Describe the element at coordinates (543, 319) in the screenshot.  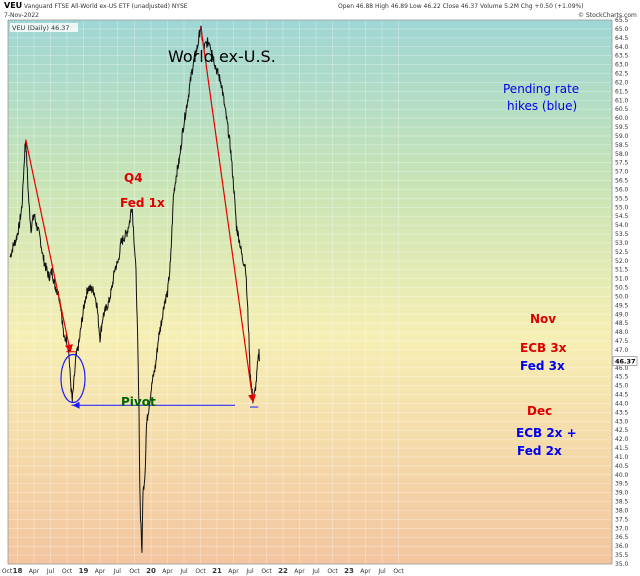
I see `annotation-7: Nov` at that location.